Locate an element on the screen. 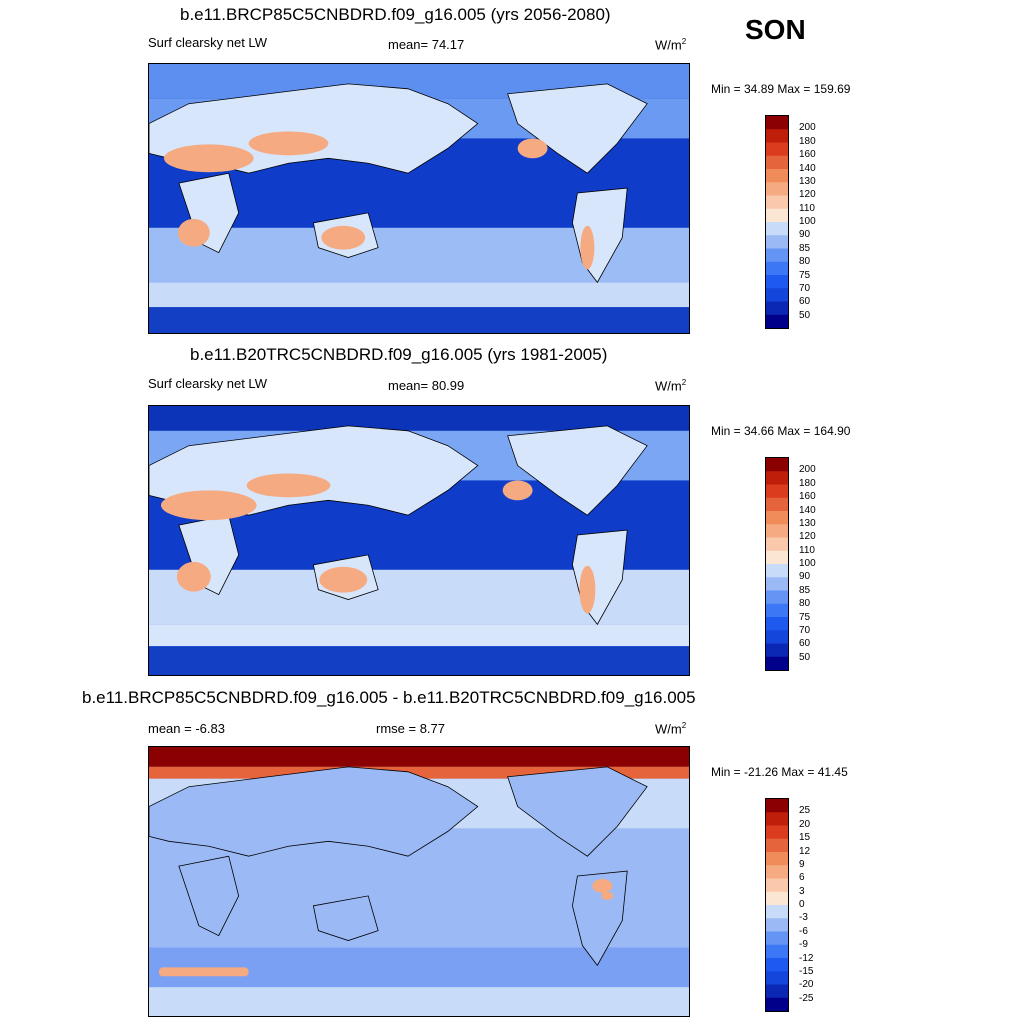  colorbar-tick-label: 130 is located at coordinates (807, 523).